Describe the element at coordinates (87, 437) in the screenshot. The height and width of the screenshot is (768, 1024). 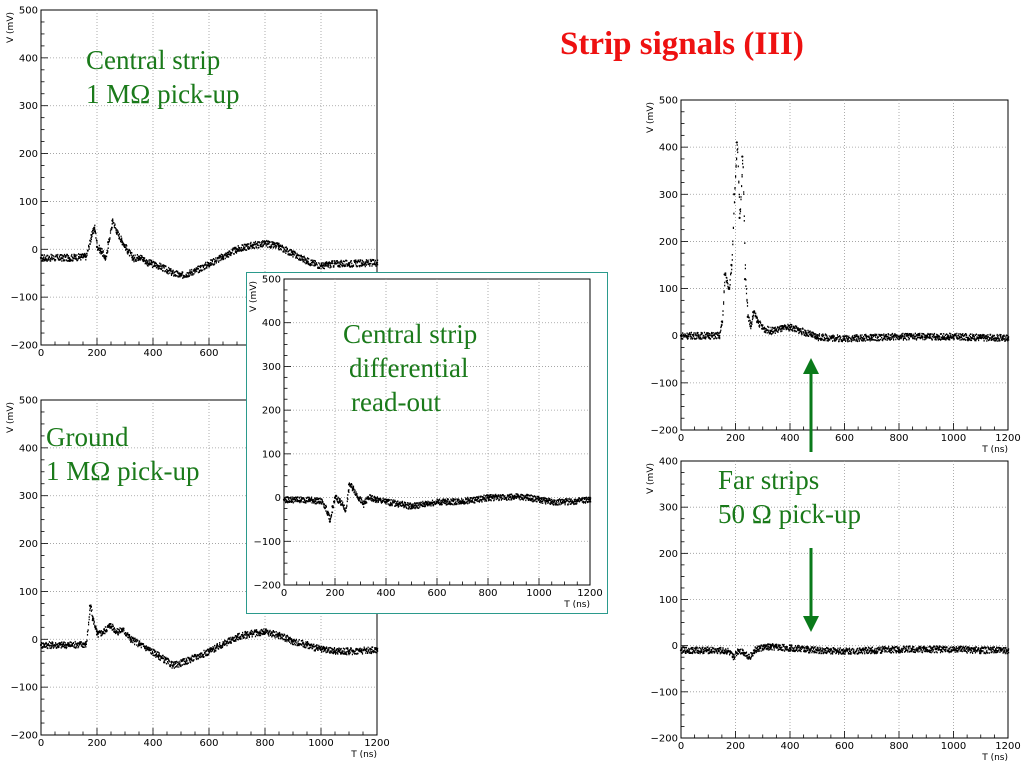
I see `annotation-line: Ground` at that location.